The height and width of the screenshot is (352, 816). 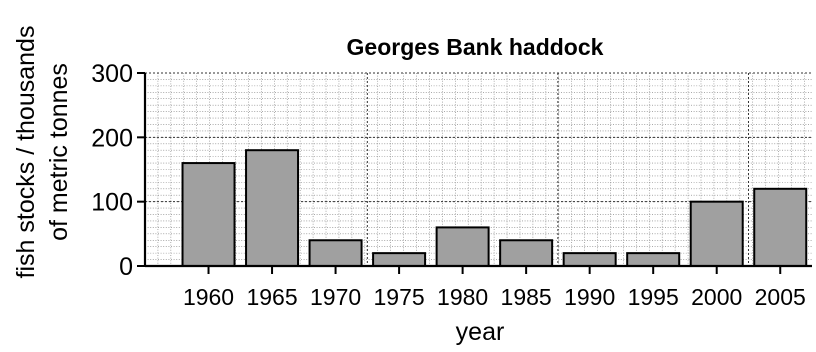 I want to click on x-axis-label: year, so click(x=480, y=332).